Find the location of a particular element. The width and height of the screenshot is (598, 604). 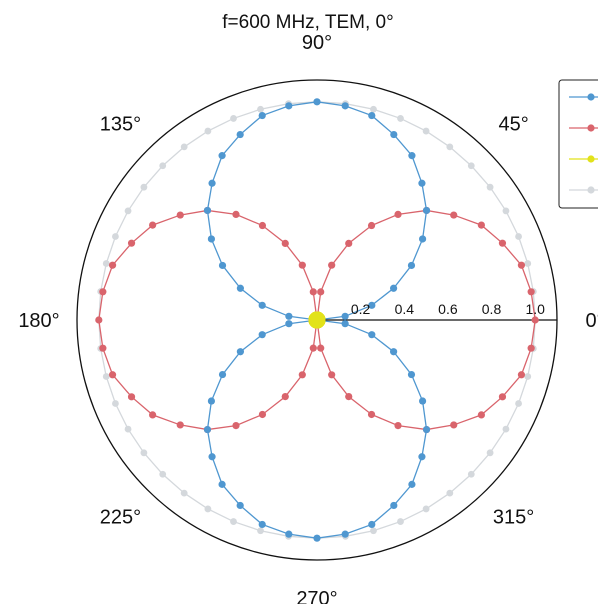

radial-tick-label: 0.6 is located at coordinates (448, 309).